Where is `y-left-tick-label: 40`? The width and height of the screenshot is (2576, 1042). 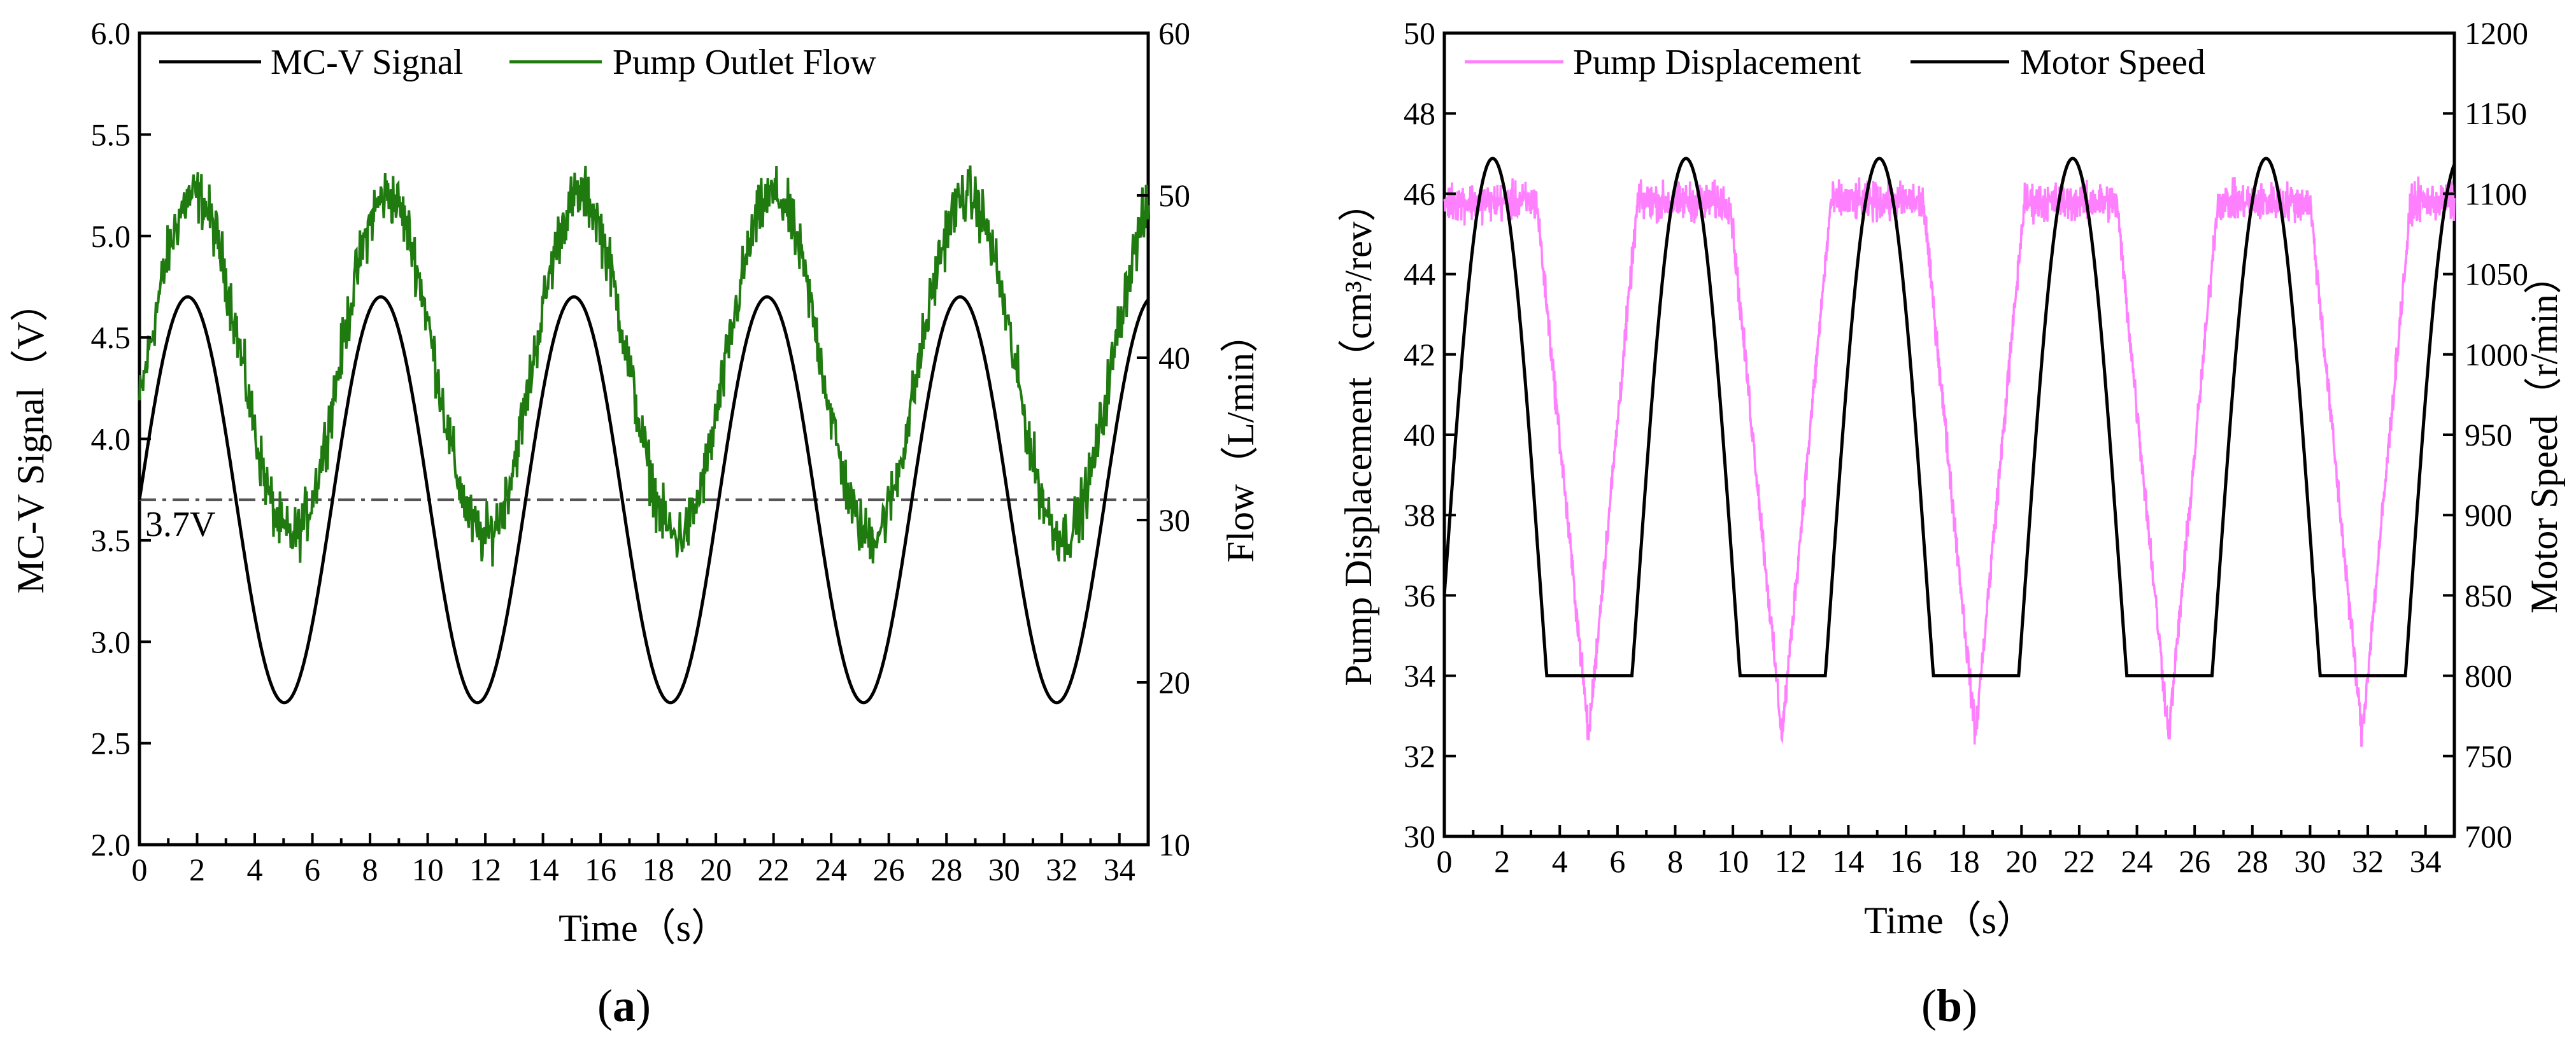 y-left-tick-label: 40 is located at coordinates (1420, 435).